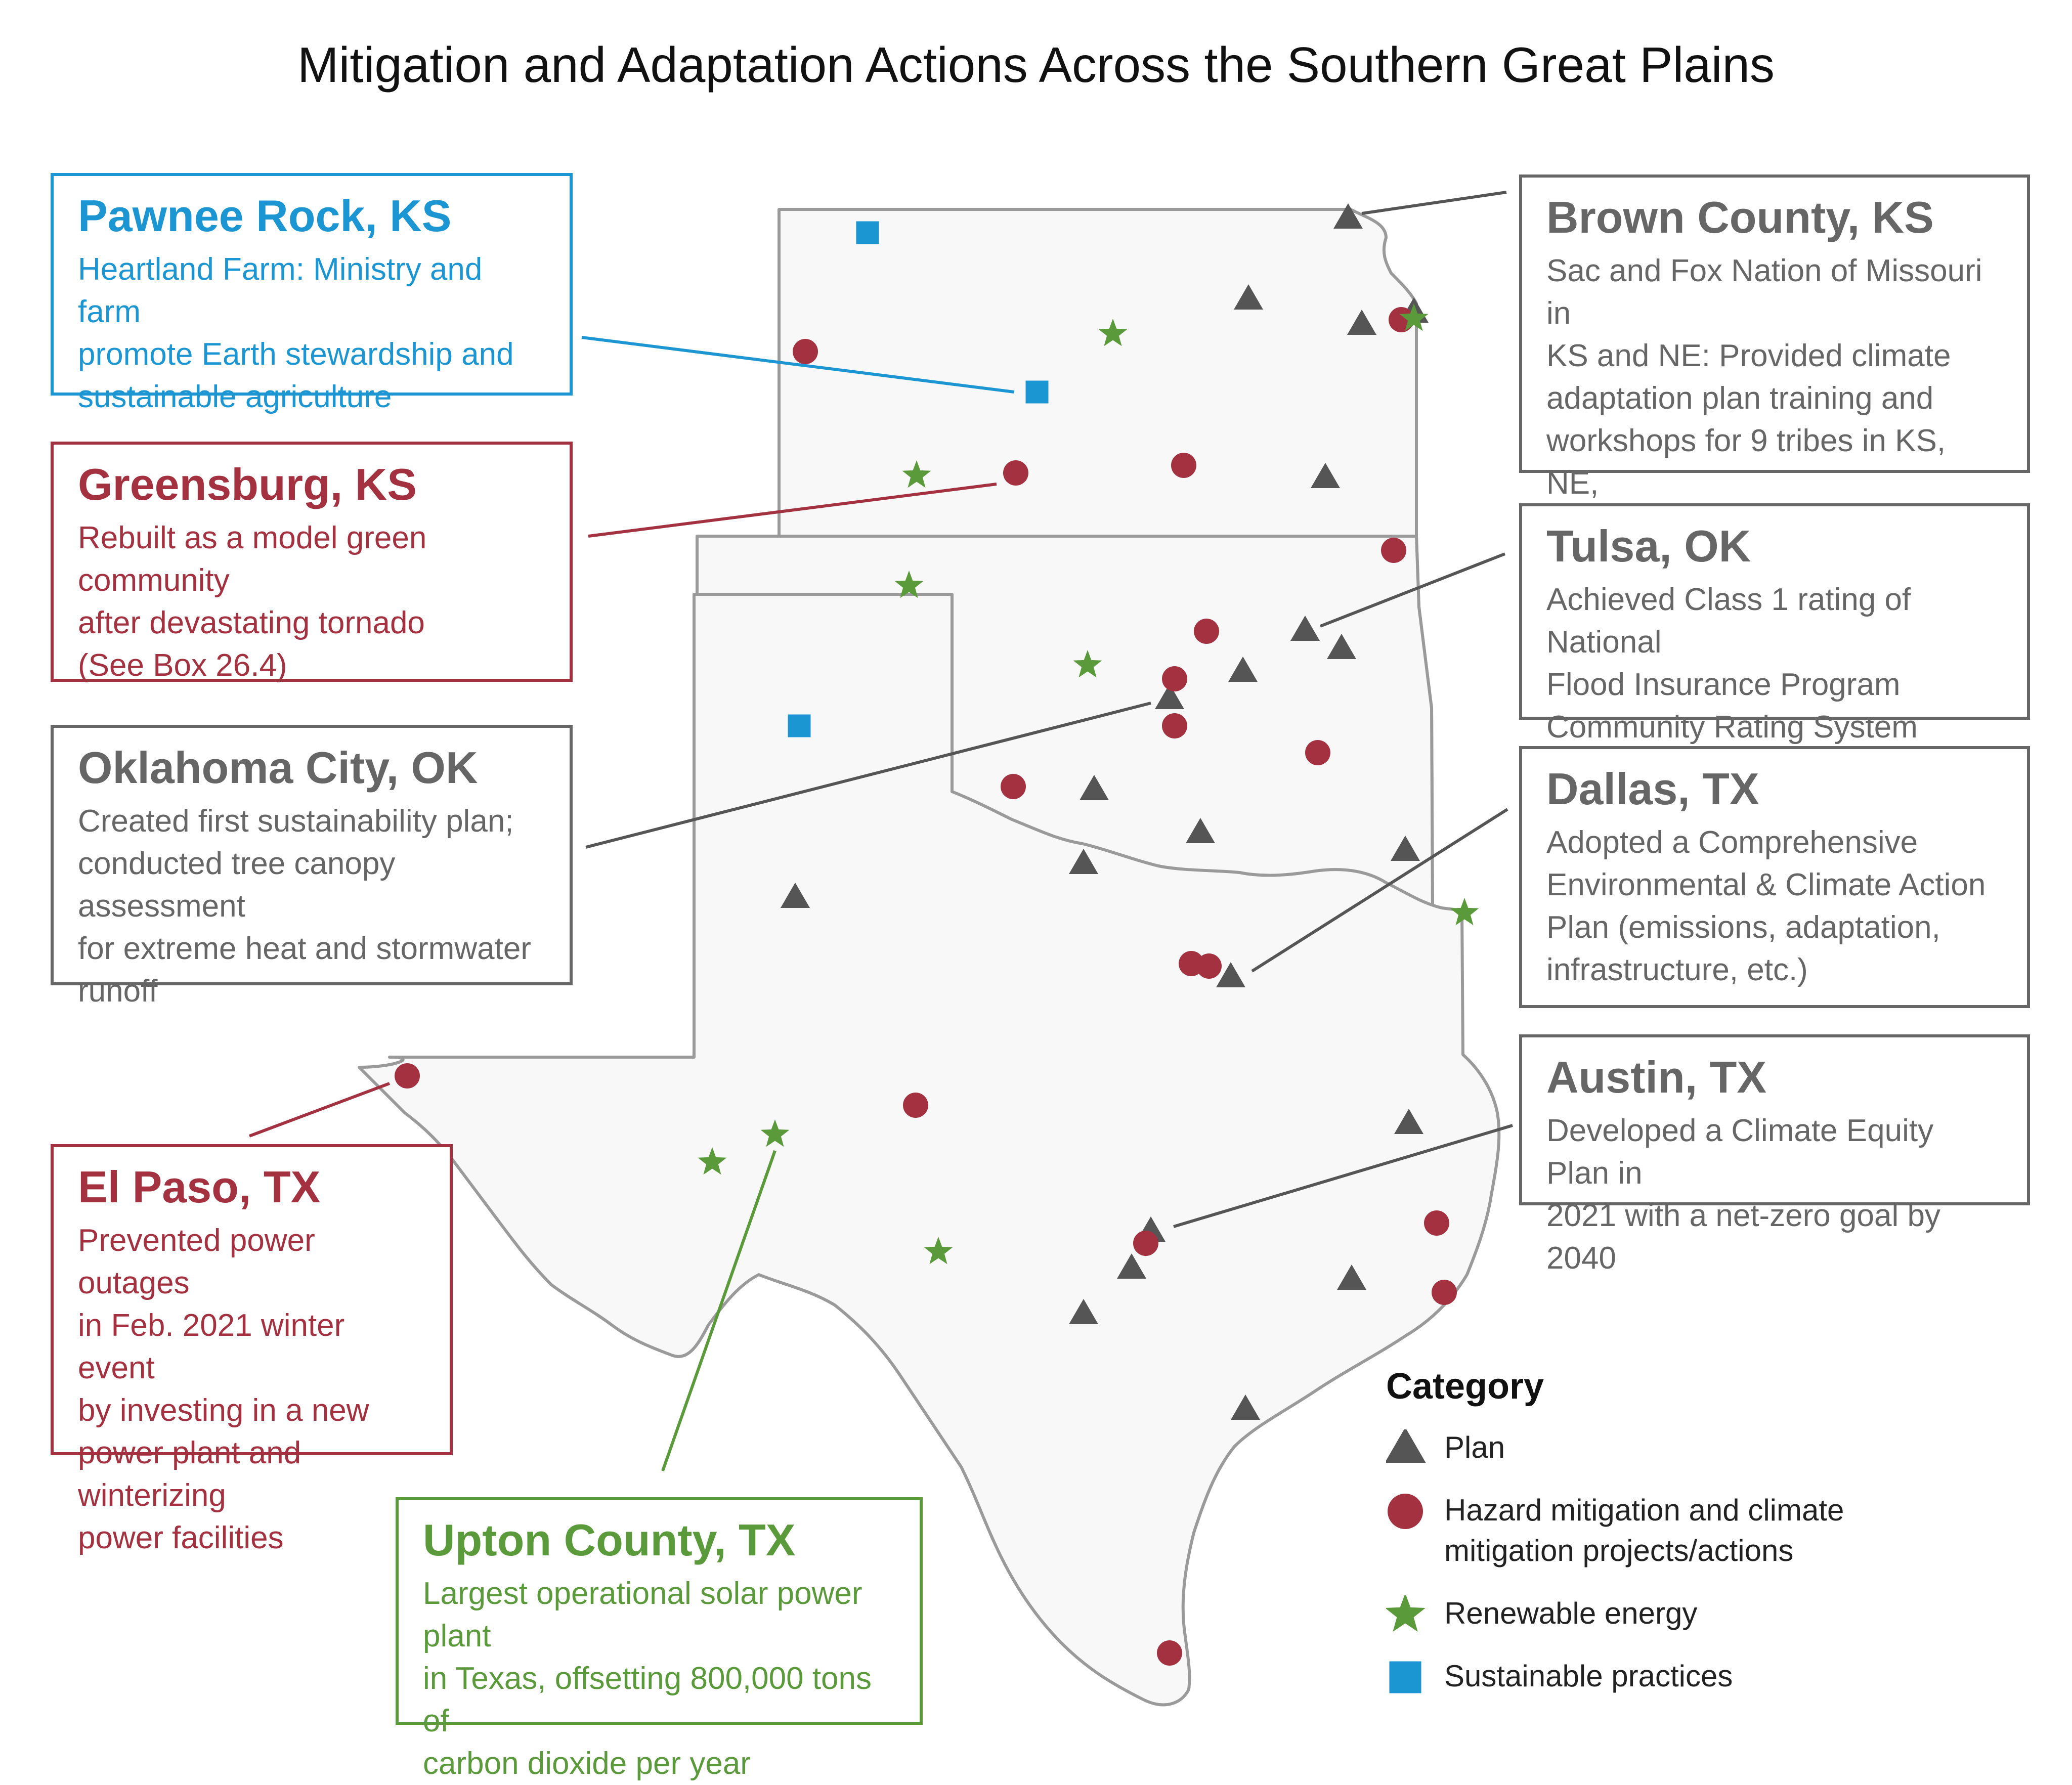 Image resolution: width=2072 pixels, height=1785 pixels. Describe the element at coordinates (1379, 890) in the screenshot. I see `leader-dallas` at that location.